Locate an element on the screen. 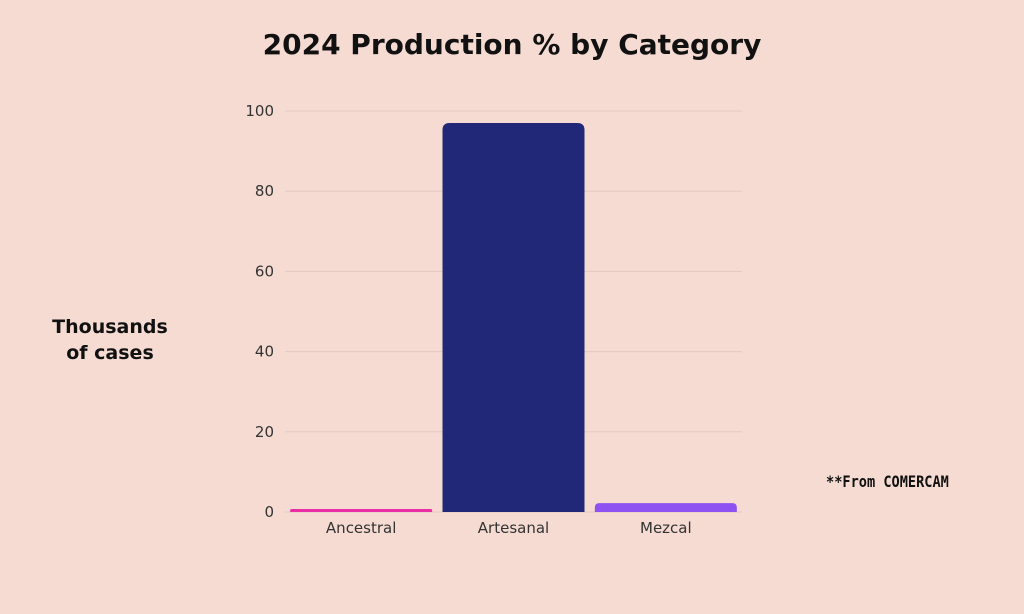 The image size is (1024, 614). chart-title: 2024 Production % by Category is located at coordinates (512, 44).